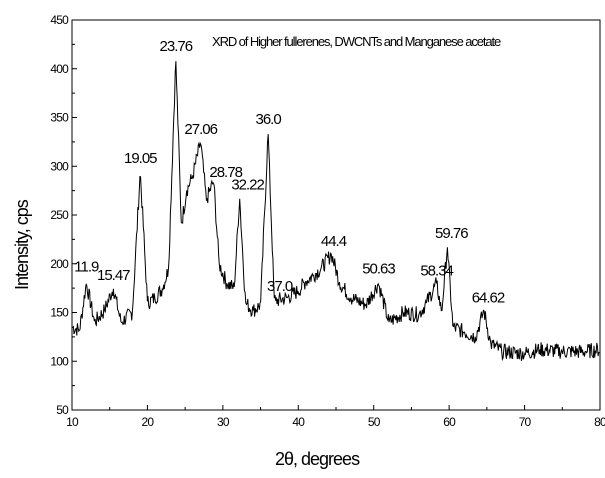 This screenshot has height=478, width=605. I want to click on peak-label: 11.9, so click(86, 266).